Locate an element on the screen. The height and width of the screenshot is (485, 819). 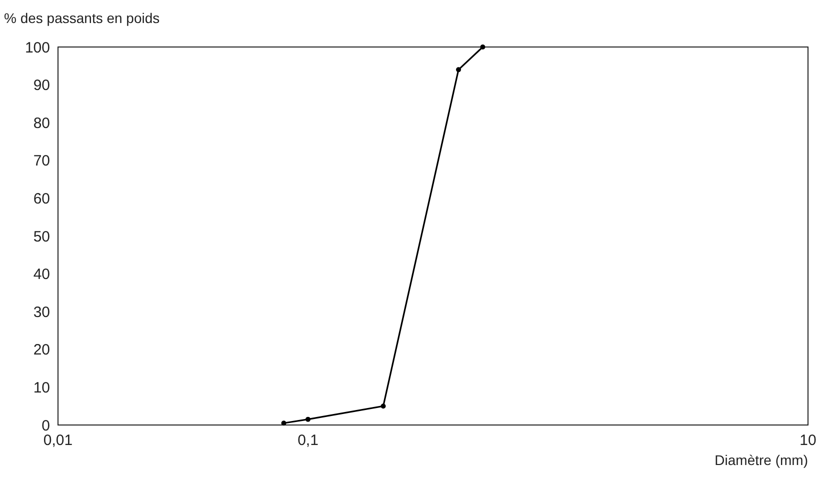
y-tick-label: 20 is located at coordinates (41, 350).